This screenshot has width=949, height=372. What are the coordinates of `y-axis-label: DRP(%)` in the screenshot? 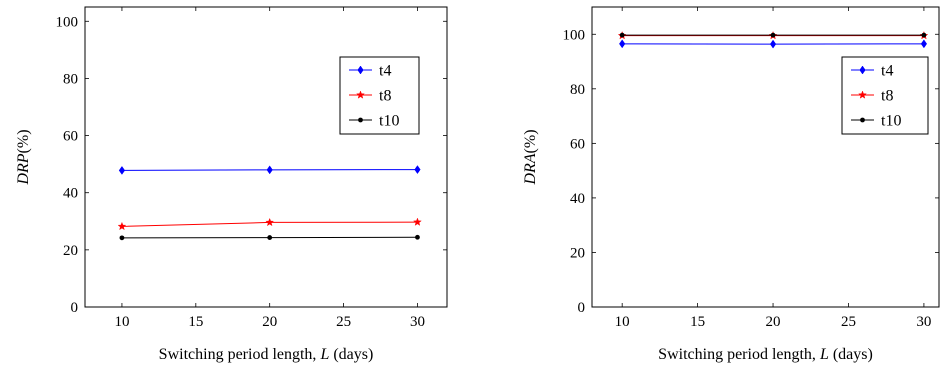 It's located at (23, 157).